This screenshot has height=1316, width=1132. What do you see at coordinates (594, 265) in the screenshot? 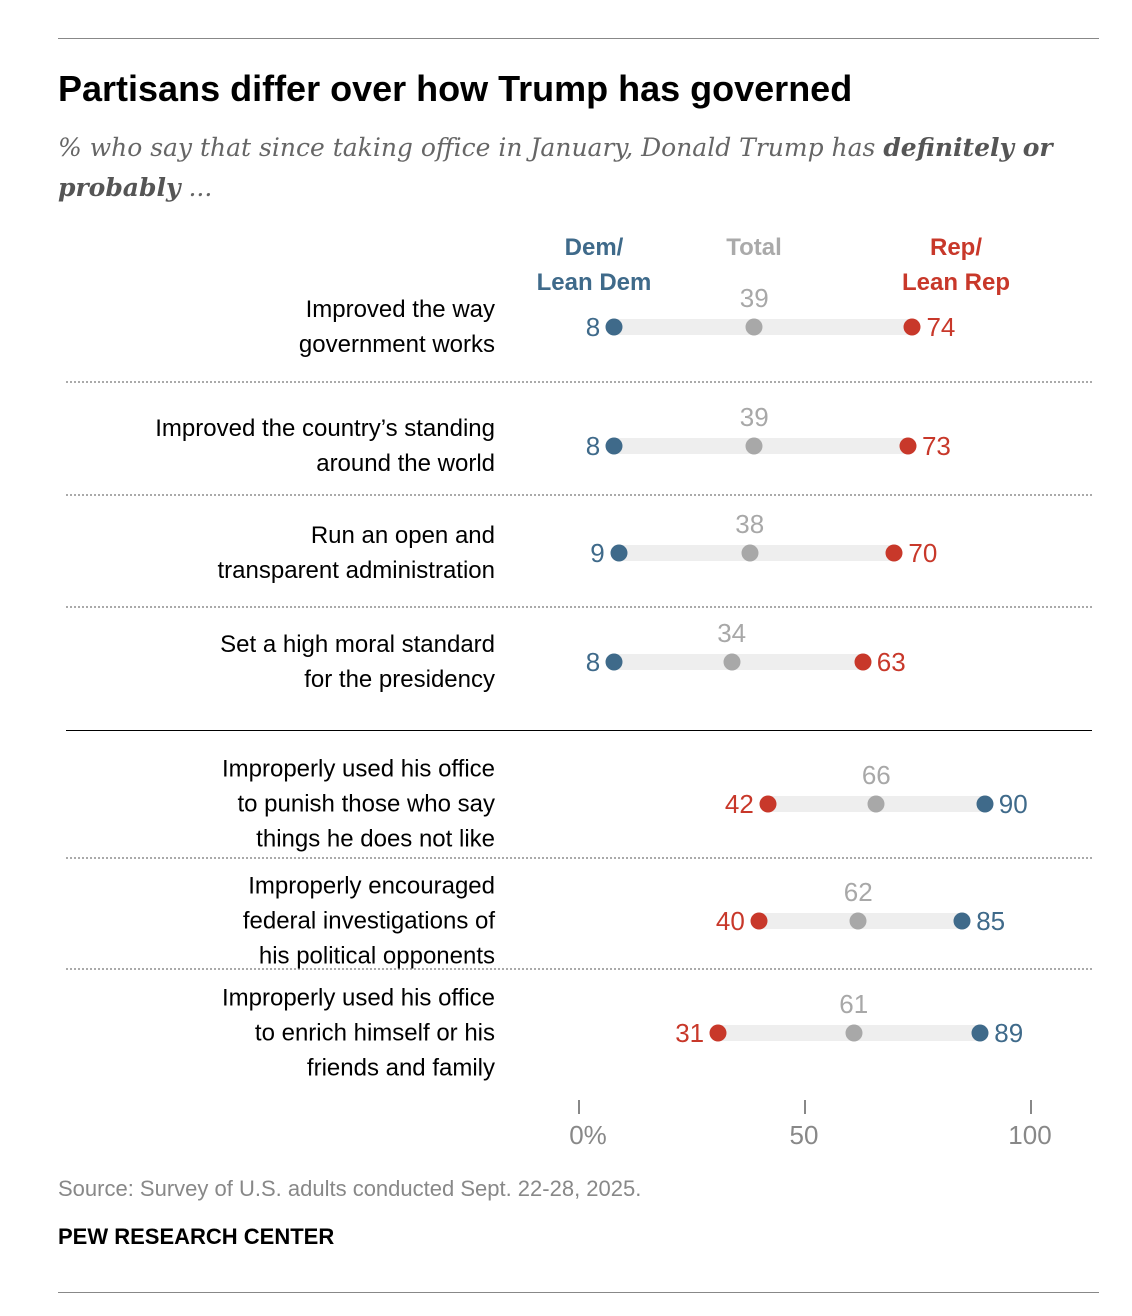
I see `legend-dem: Dem/Lean Dem` at bounding box center [594, 265].